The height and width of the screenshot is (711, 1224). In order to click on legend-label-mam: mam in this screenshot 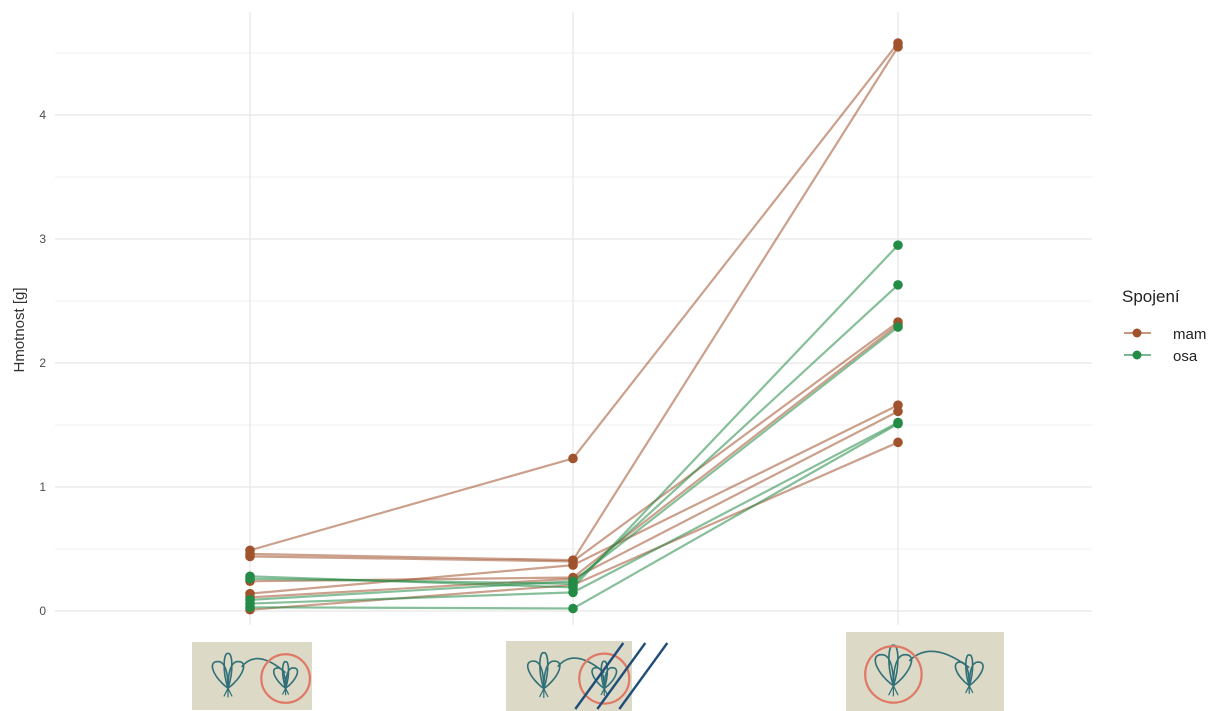, I will do `click(1189, 334)`.